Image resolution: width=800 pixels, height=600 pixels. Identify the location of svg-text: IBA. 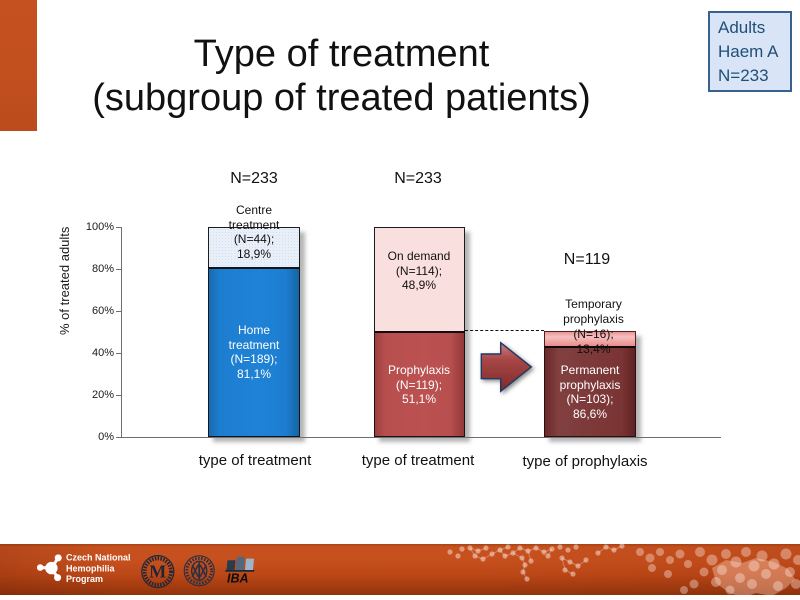
(238, 579).